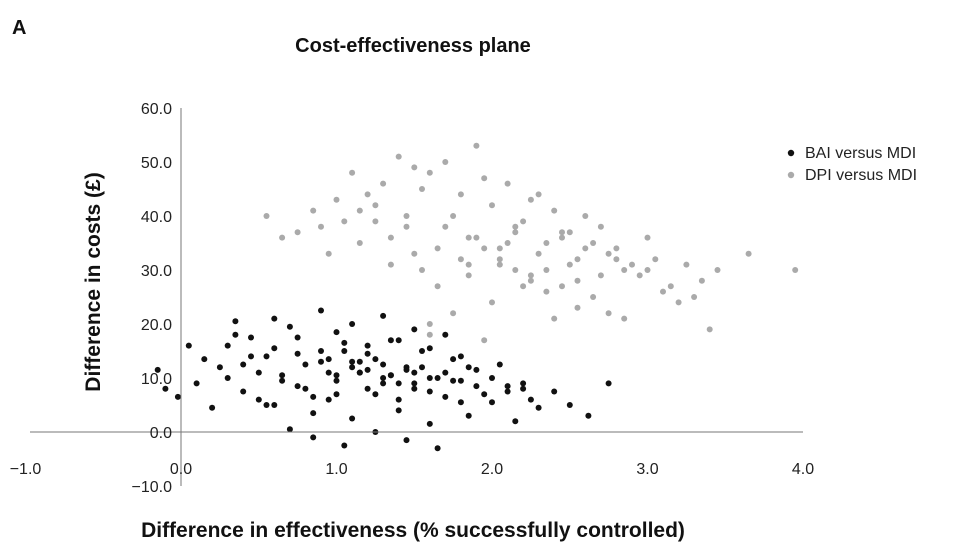 This screenshot has width=956, height=545. Describe the element at coordinates (156, 109) in the screenshot. I see `y-tick-label-7: 60.0` at that location.